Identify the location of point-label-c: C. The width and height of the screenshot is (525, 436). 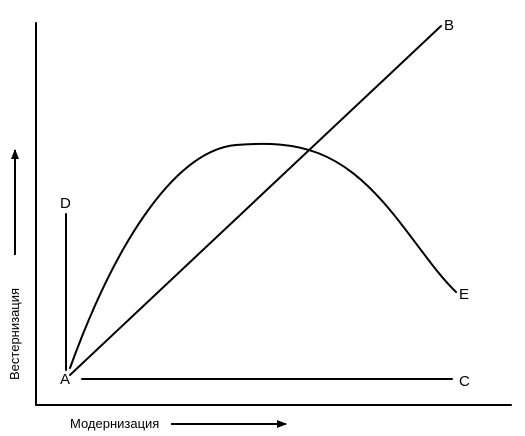
(464, 381).